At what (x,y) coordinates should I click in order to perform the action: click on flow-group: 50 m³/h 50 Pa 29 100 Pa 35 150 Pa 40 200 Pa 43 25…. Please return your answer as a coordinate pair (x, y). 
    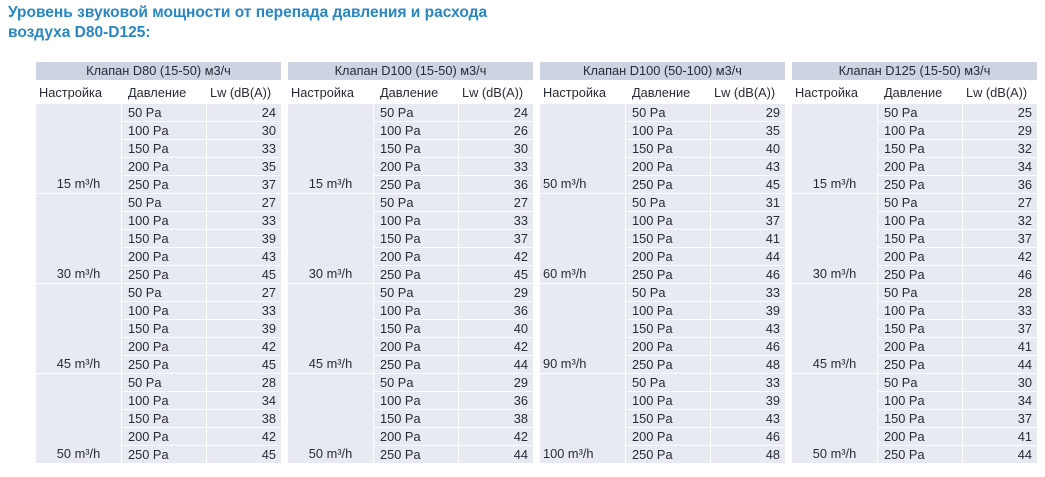
    Looking at the image, I should click on (662, 149).